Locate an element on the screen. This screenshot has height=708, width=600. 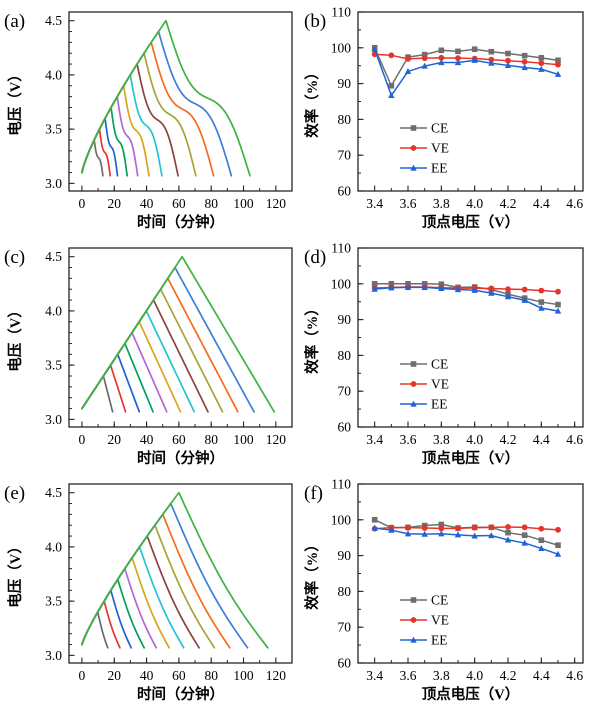
x-tick-label: 3.8 is located at coordinates (441, 203).